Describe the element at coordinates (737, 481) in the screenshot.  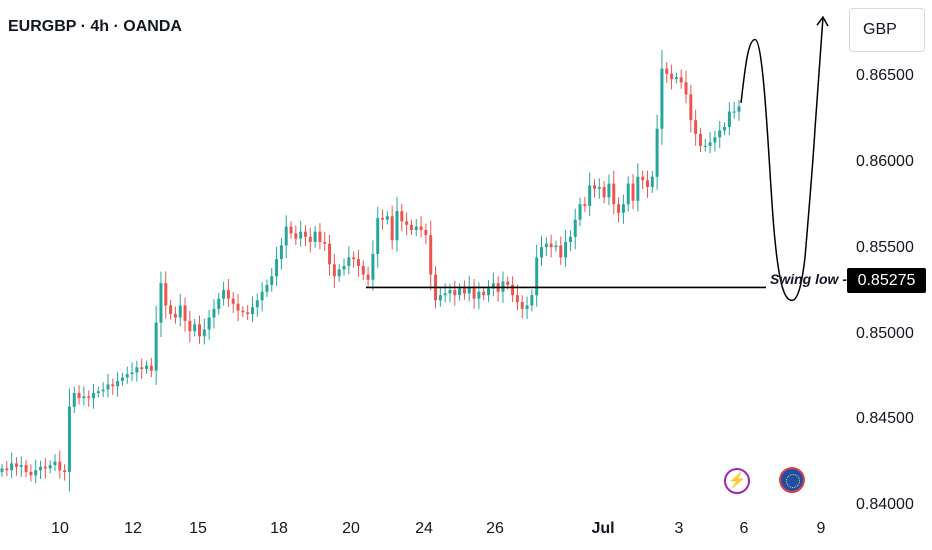
I see `lightning-icon: ⚡` at that location.